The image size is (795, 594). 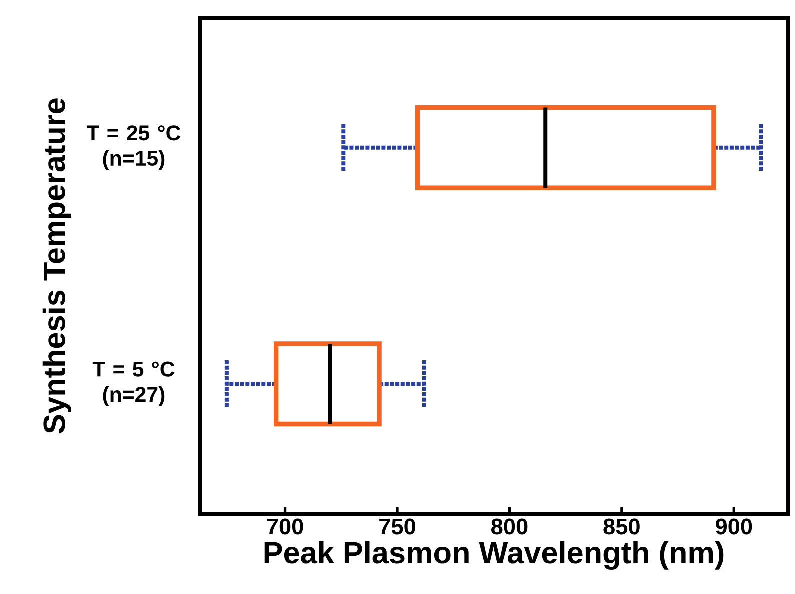 I want to click on x-tick-label: 700, so click(x=285, y=526).